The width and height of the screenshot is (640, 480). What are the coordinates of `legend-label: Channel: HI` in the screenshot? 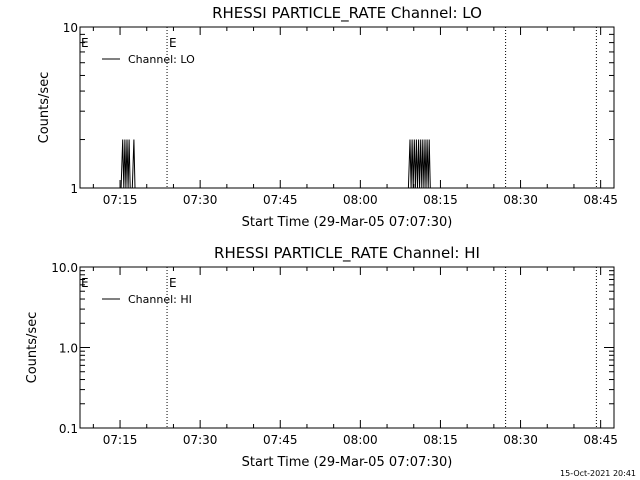 It's located at (160, 299).